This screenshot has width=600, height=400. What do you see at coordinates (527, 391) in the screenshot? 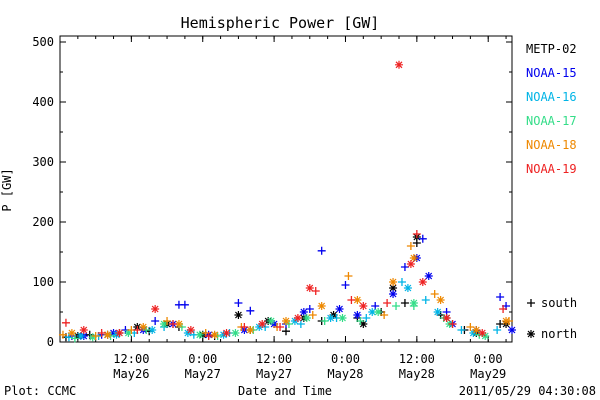
I see `footer-timestamp: 2011/05/29 04:30:08` at bounding box center [527, 391].